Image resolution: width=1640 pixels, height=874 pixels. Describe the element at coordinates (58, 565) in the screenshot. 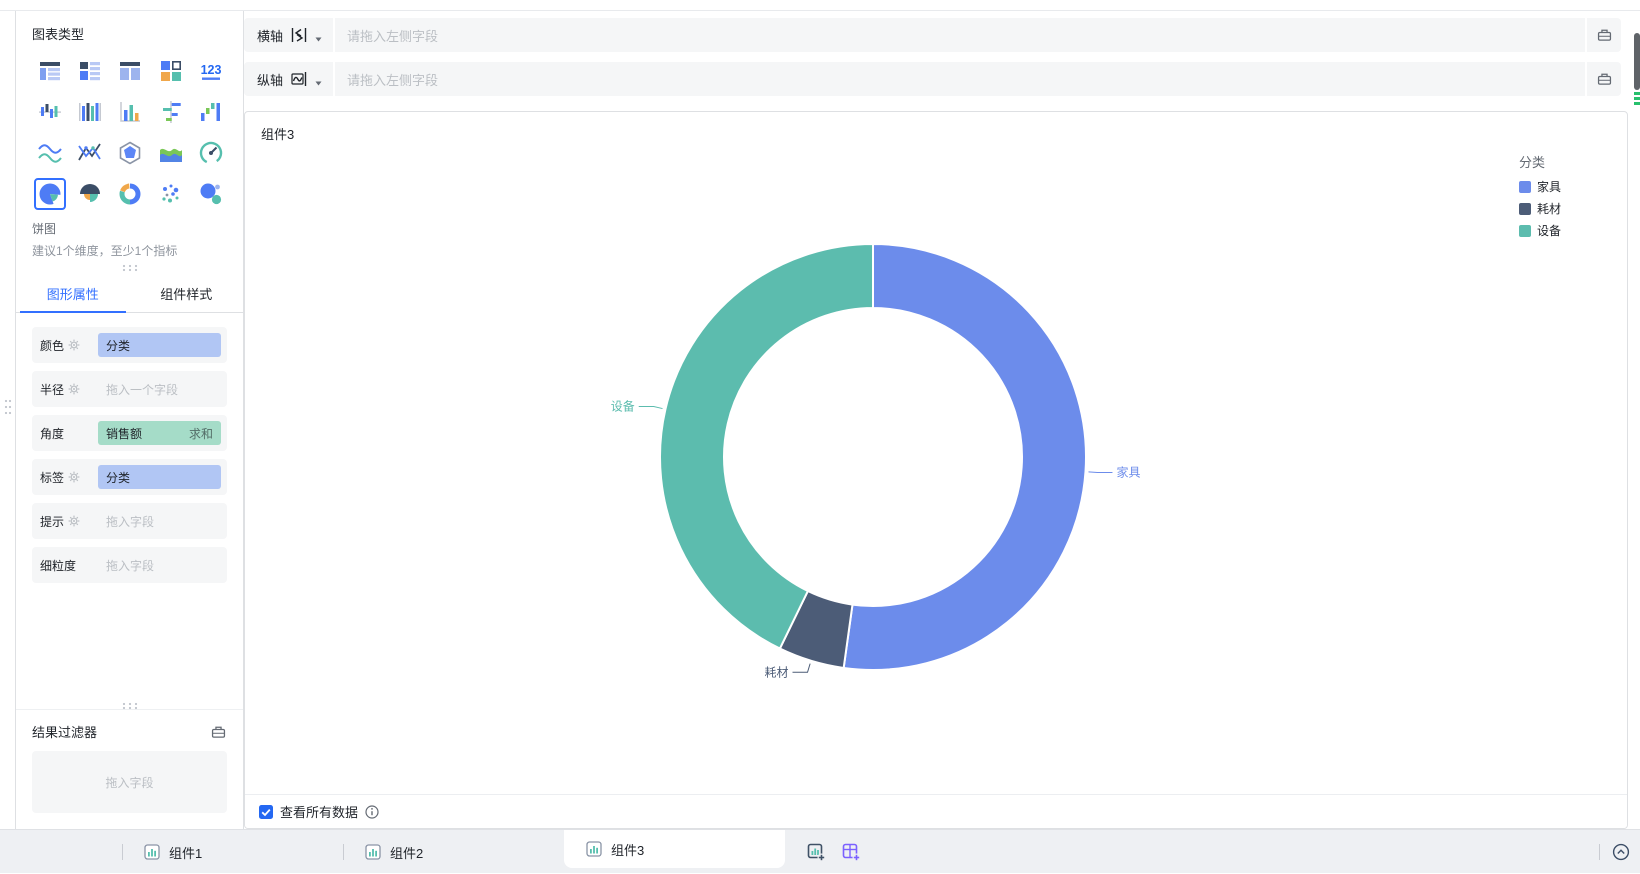

I see `prop-label-granularity: 细粒度` at that location.